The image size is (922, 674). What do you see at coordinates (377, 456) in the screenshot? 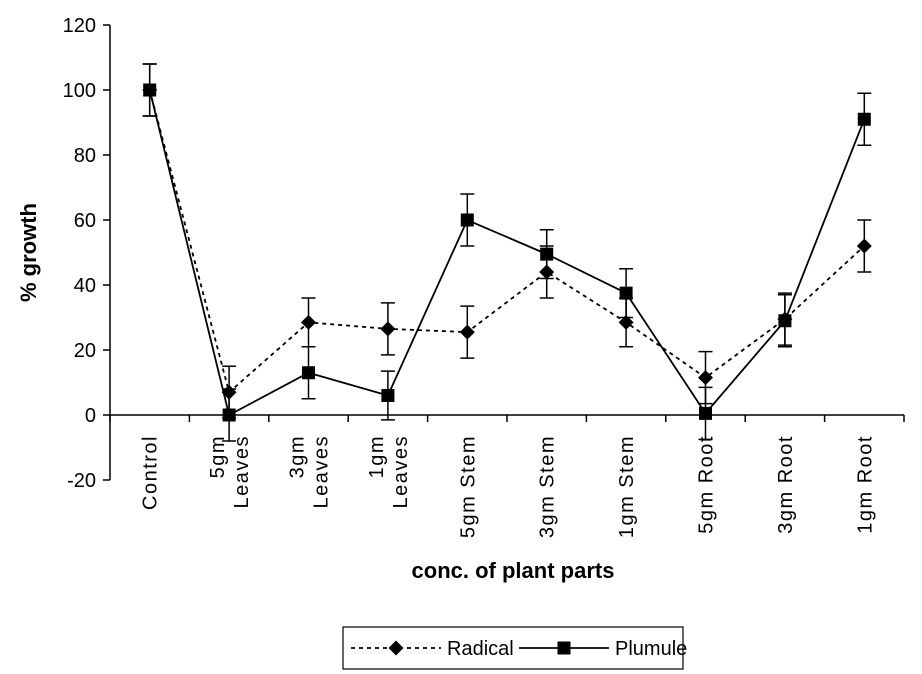
I see `x-tick-label: 1gm` at bounding box center [377, 456].